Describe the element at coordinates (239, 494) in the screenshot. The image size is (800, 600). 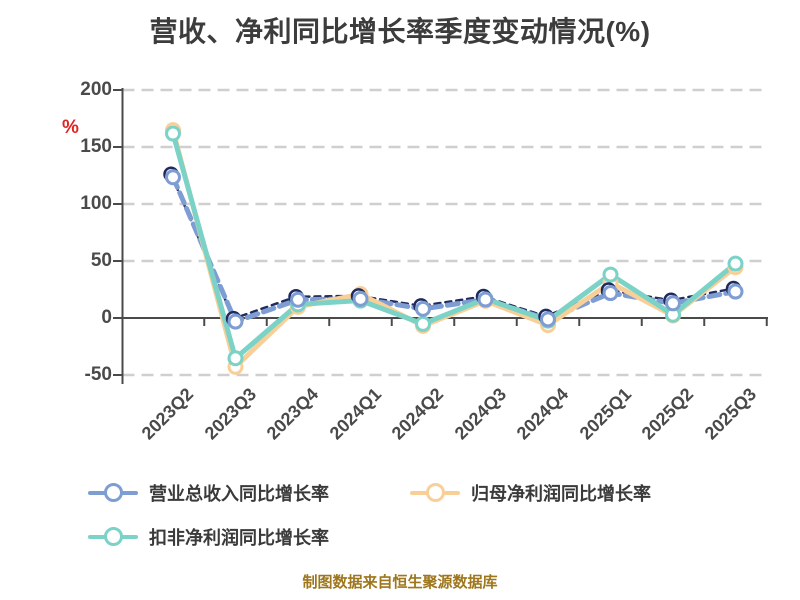
I see `legend-label: 营业总收入同比增长率` at that location.